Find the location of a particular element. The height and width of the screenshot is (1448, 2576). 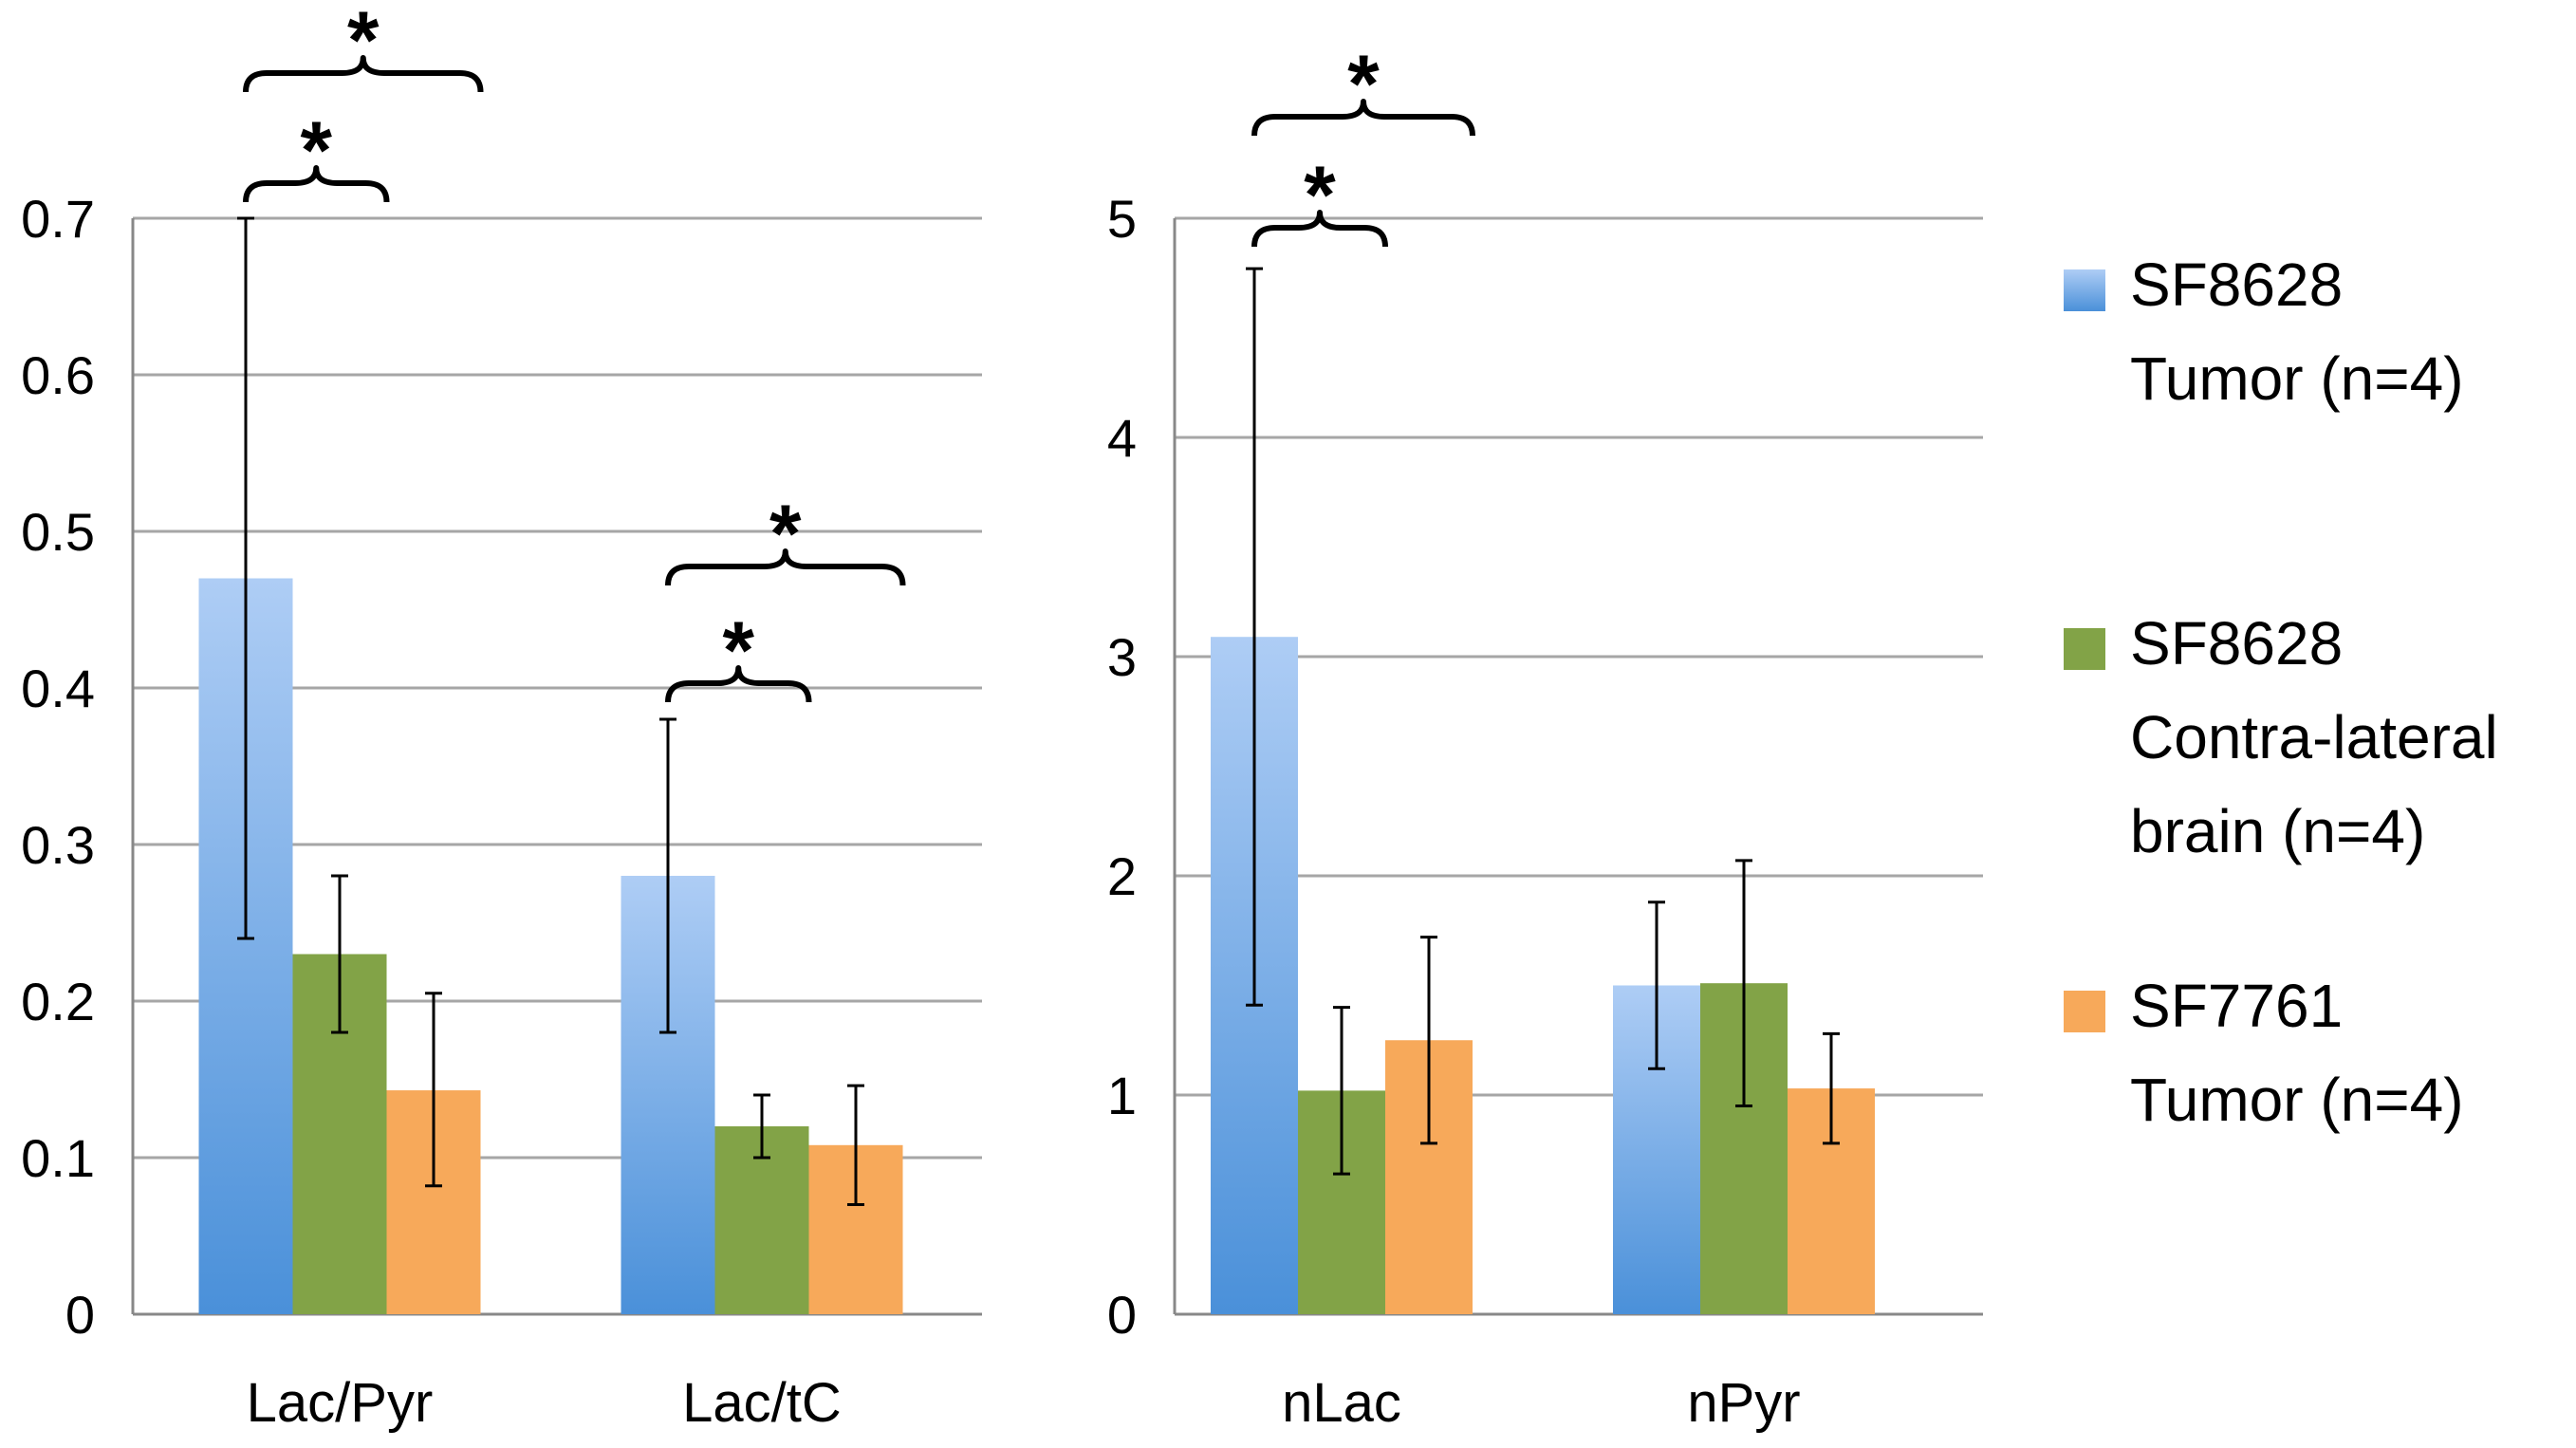

legend-label: SF7761 is located at coordinates (2236, 1006).